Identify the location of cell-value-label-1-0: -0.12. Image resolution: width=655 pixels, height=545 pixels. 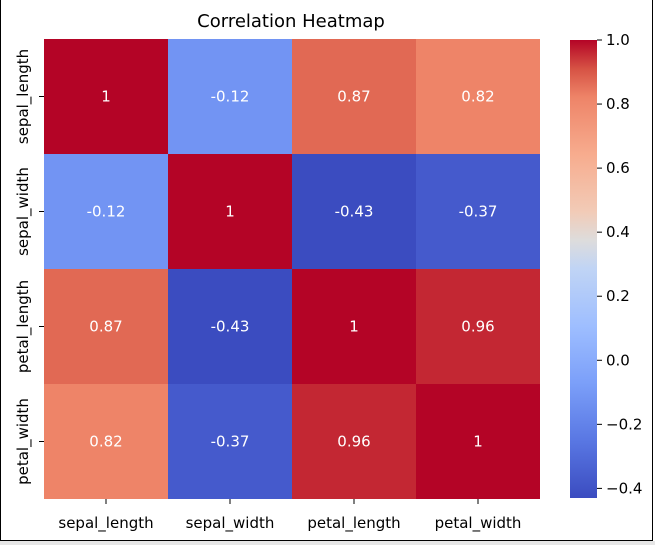
(106, 212).